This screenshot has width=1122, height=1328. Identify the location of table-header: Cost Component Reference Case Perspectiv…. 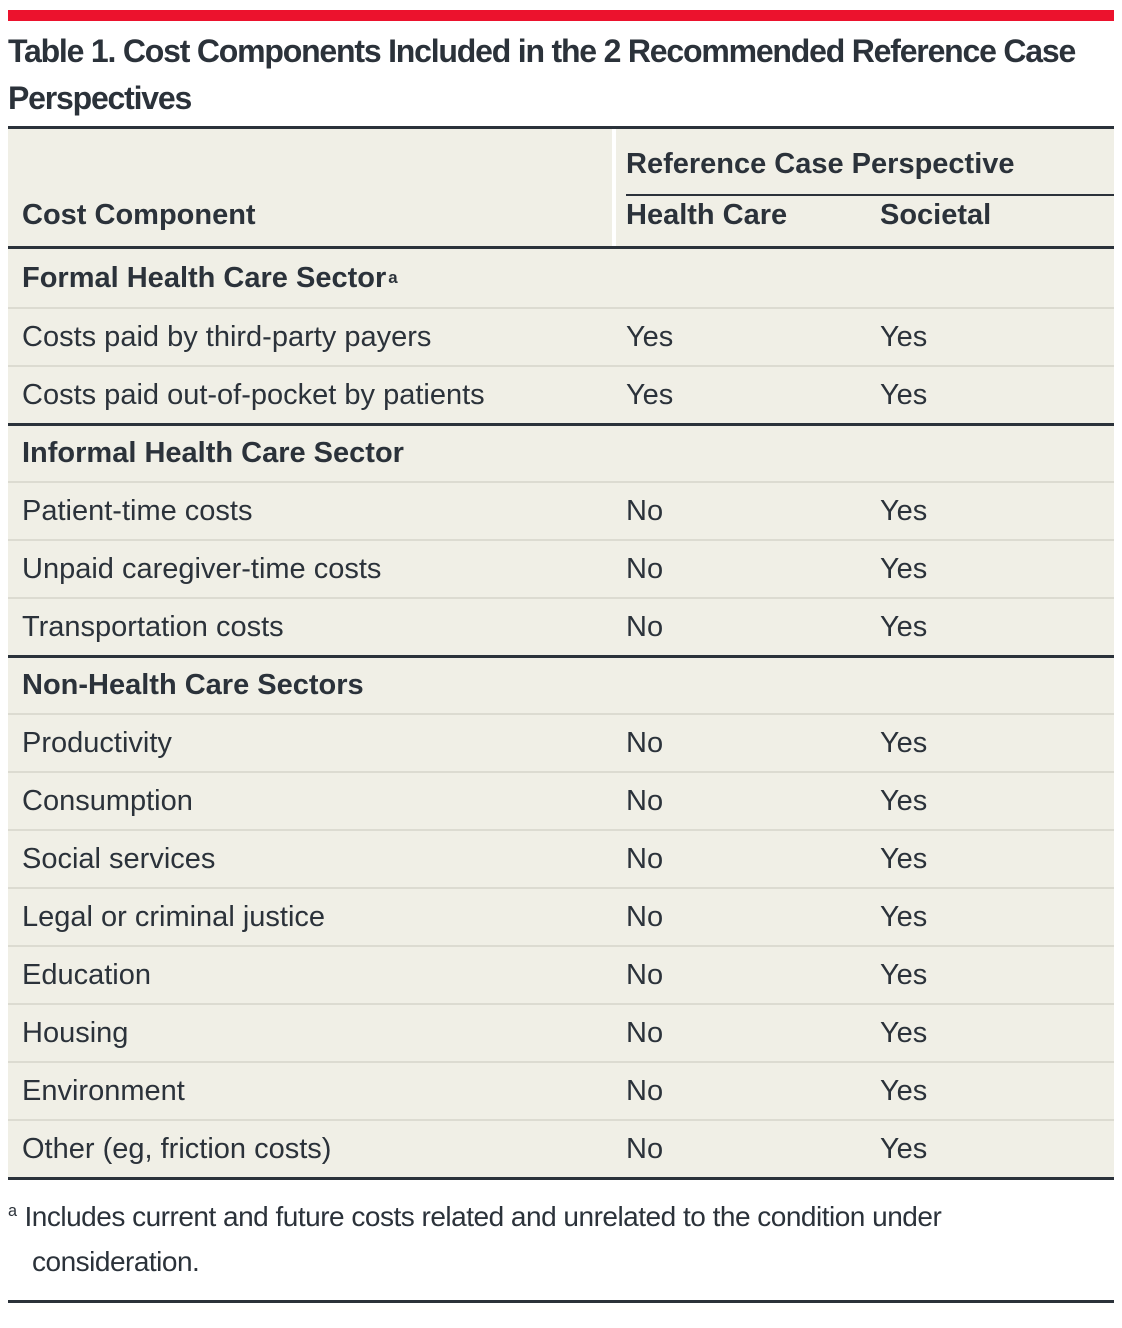
(561, 189).